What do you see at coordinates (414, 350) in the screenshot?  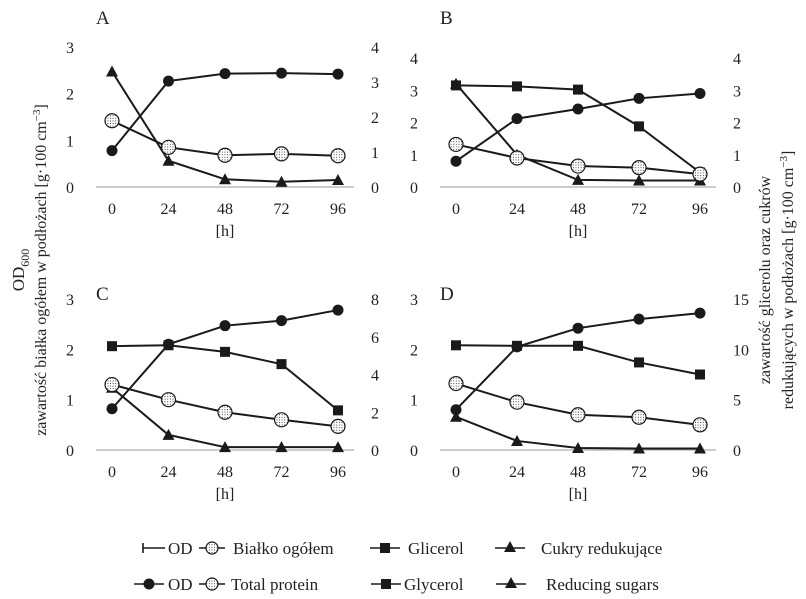 I see `left-tick-label-d: 2` at bounding box center [414, 350].